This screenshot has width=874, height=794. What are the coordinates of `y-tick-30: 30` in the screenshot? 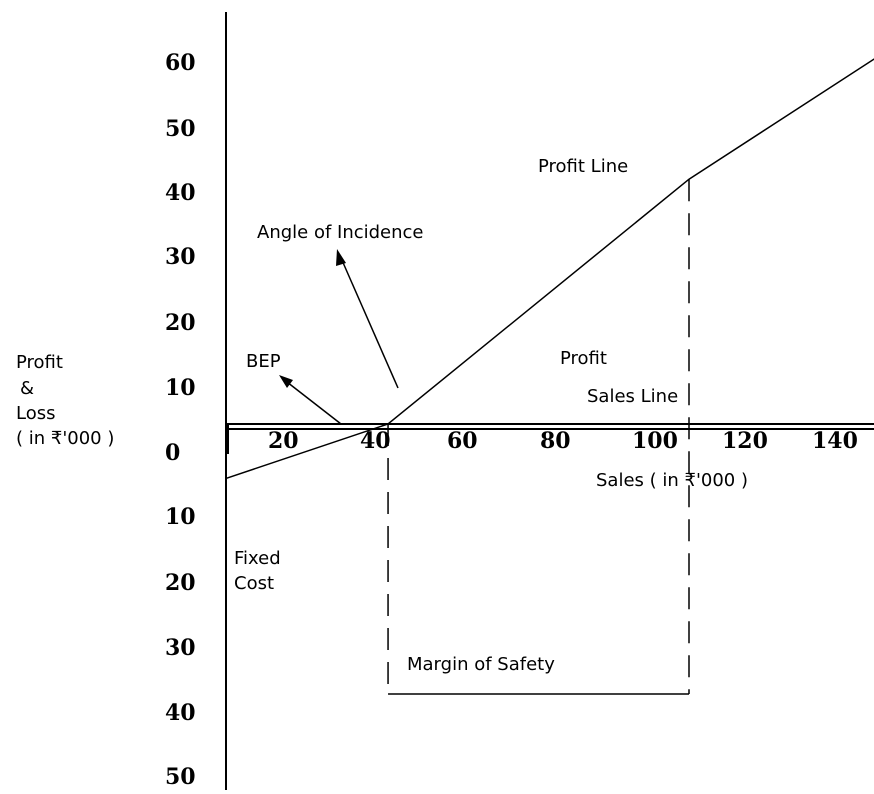 It's located at (180, 257).